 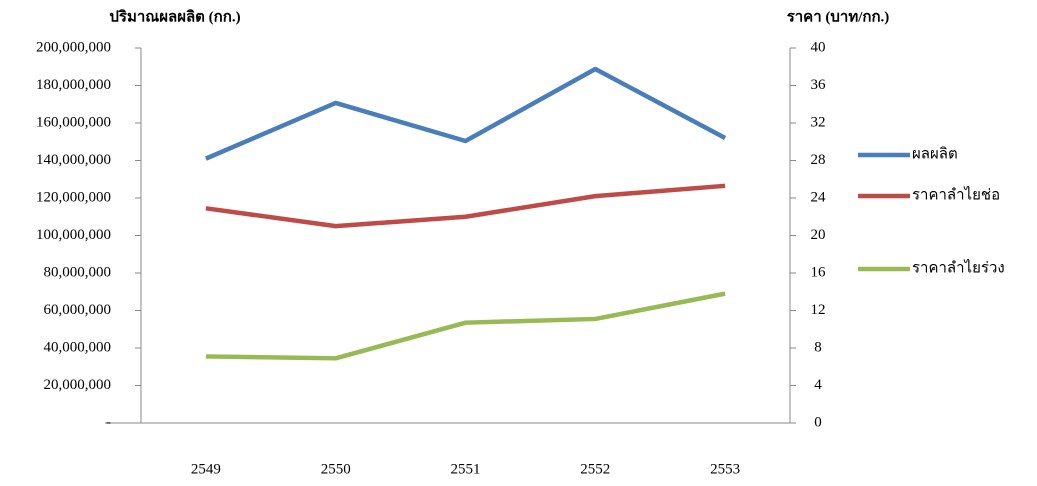 What do you see at coordinates (818, 422) in the screenshot?
I see `y2-tick-label: 0` at bounding box center [818, 422].